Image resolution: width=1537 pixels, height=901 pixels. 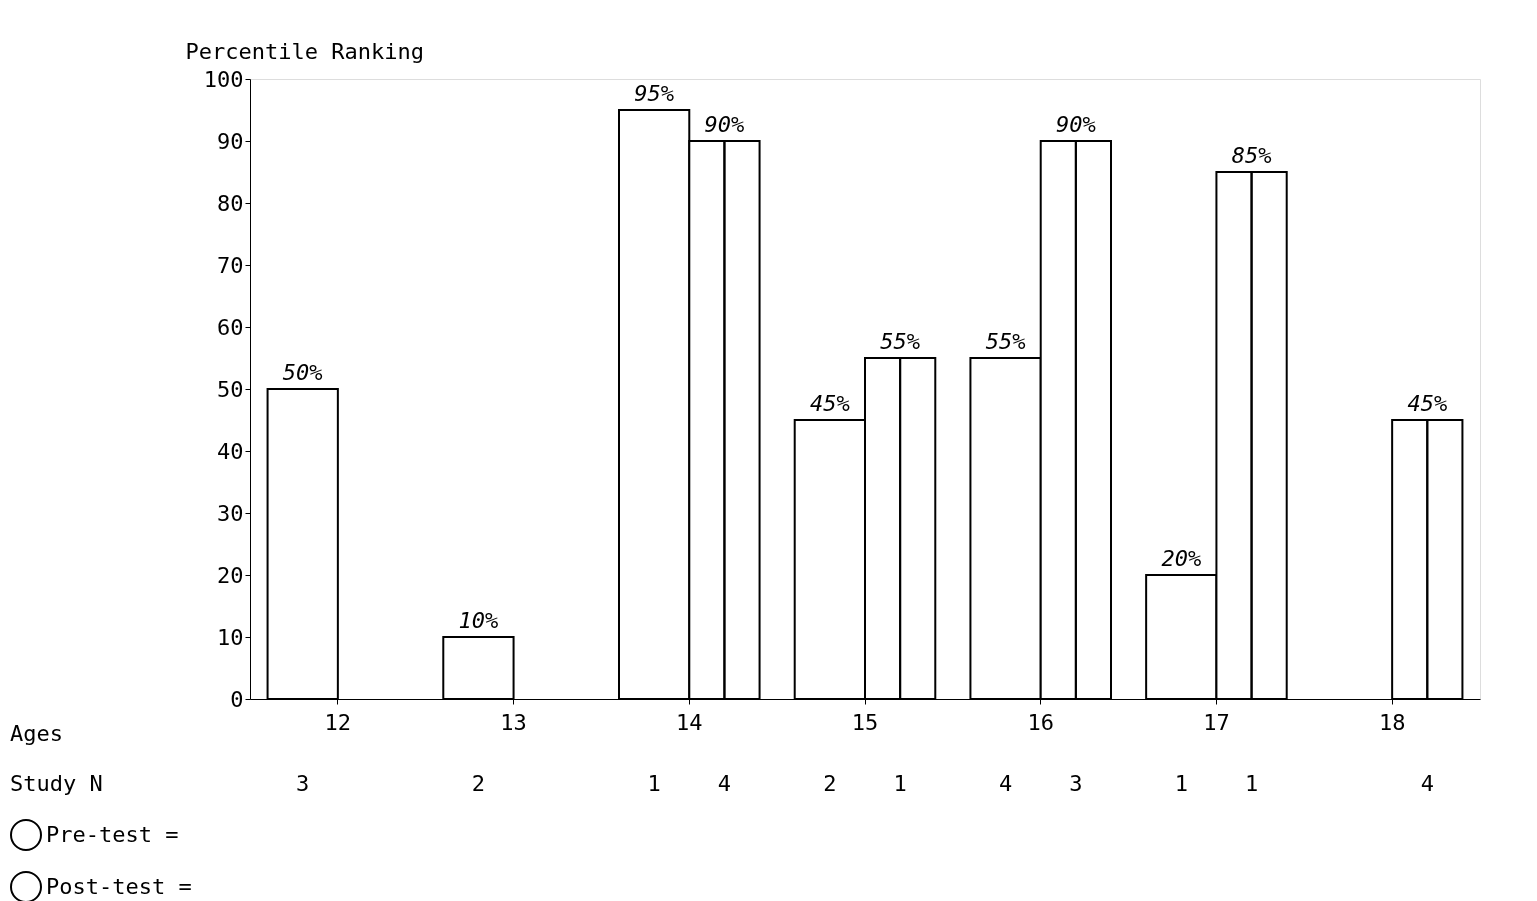 I want to click on y-tick-label: 40, so click(x=230, y=451).